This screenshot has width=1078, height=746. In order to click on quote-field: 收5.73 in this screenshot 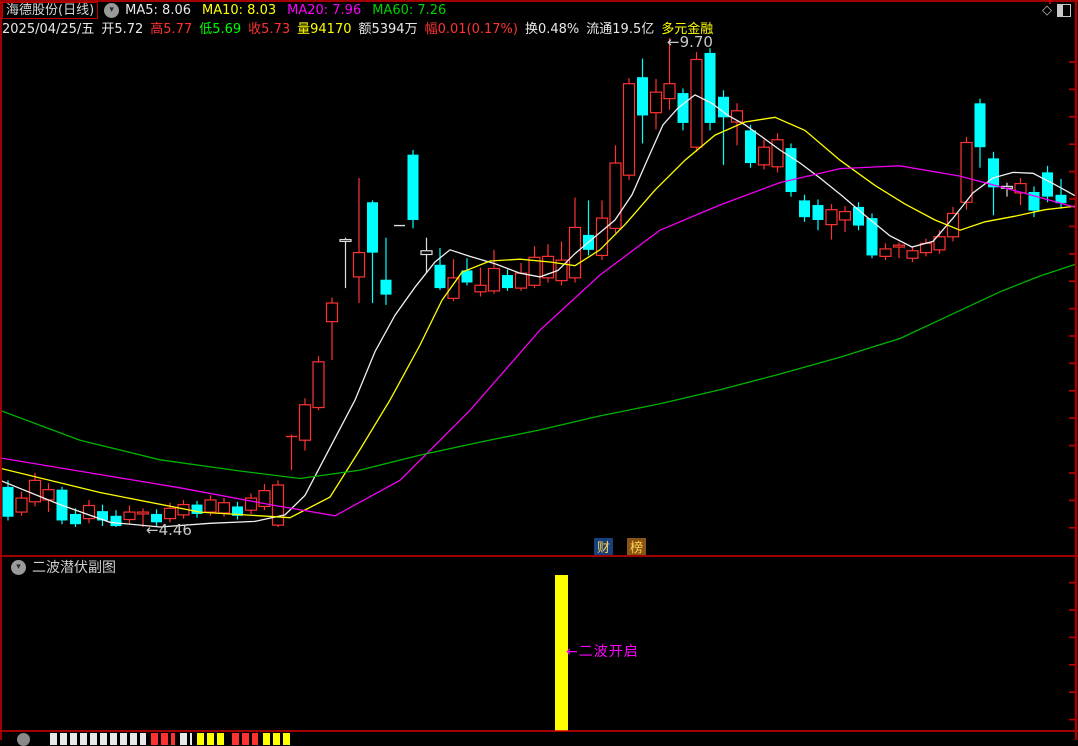, I will do `click(269, 29)`.